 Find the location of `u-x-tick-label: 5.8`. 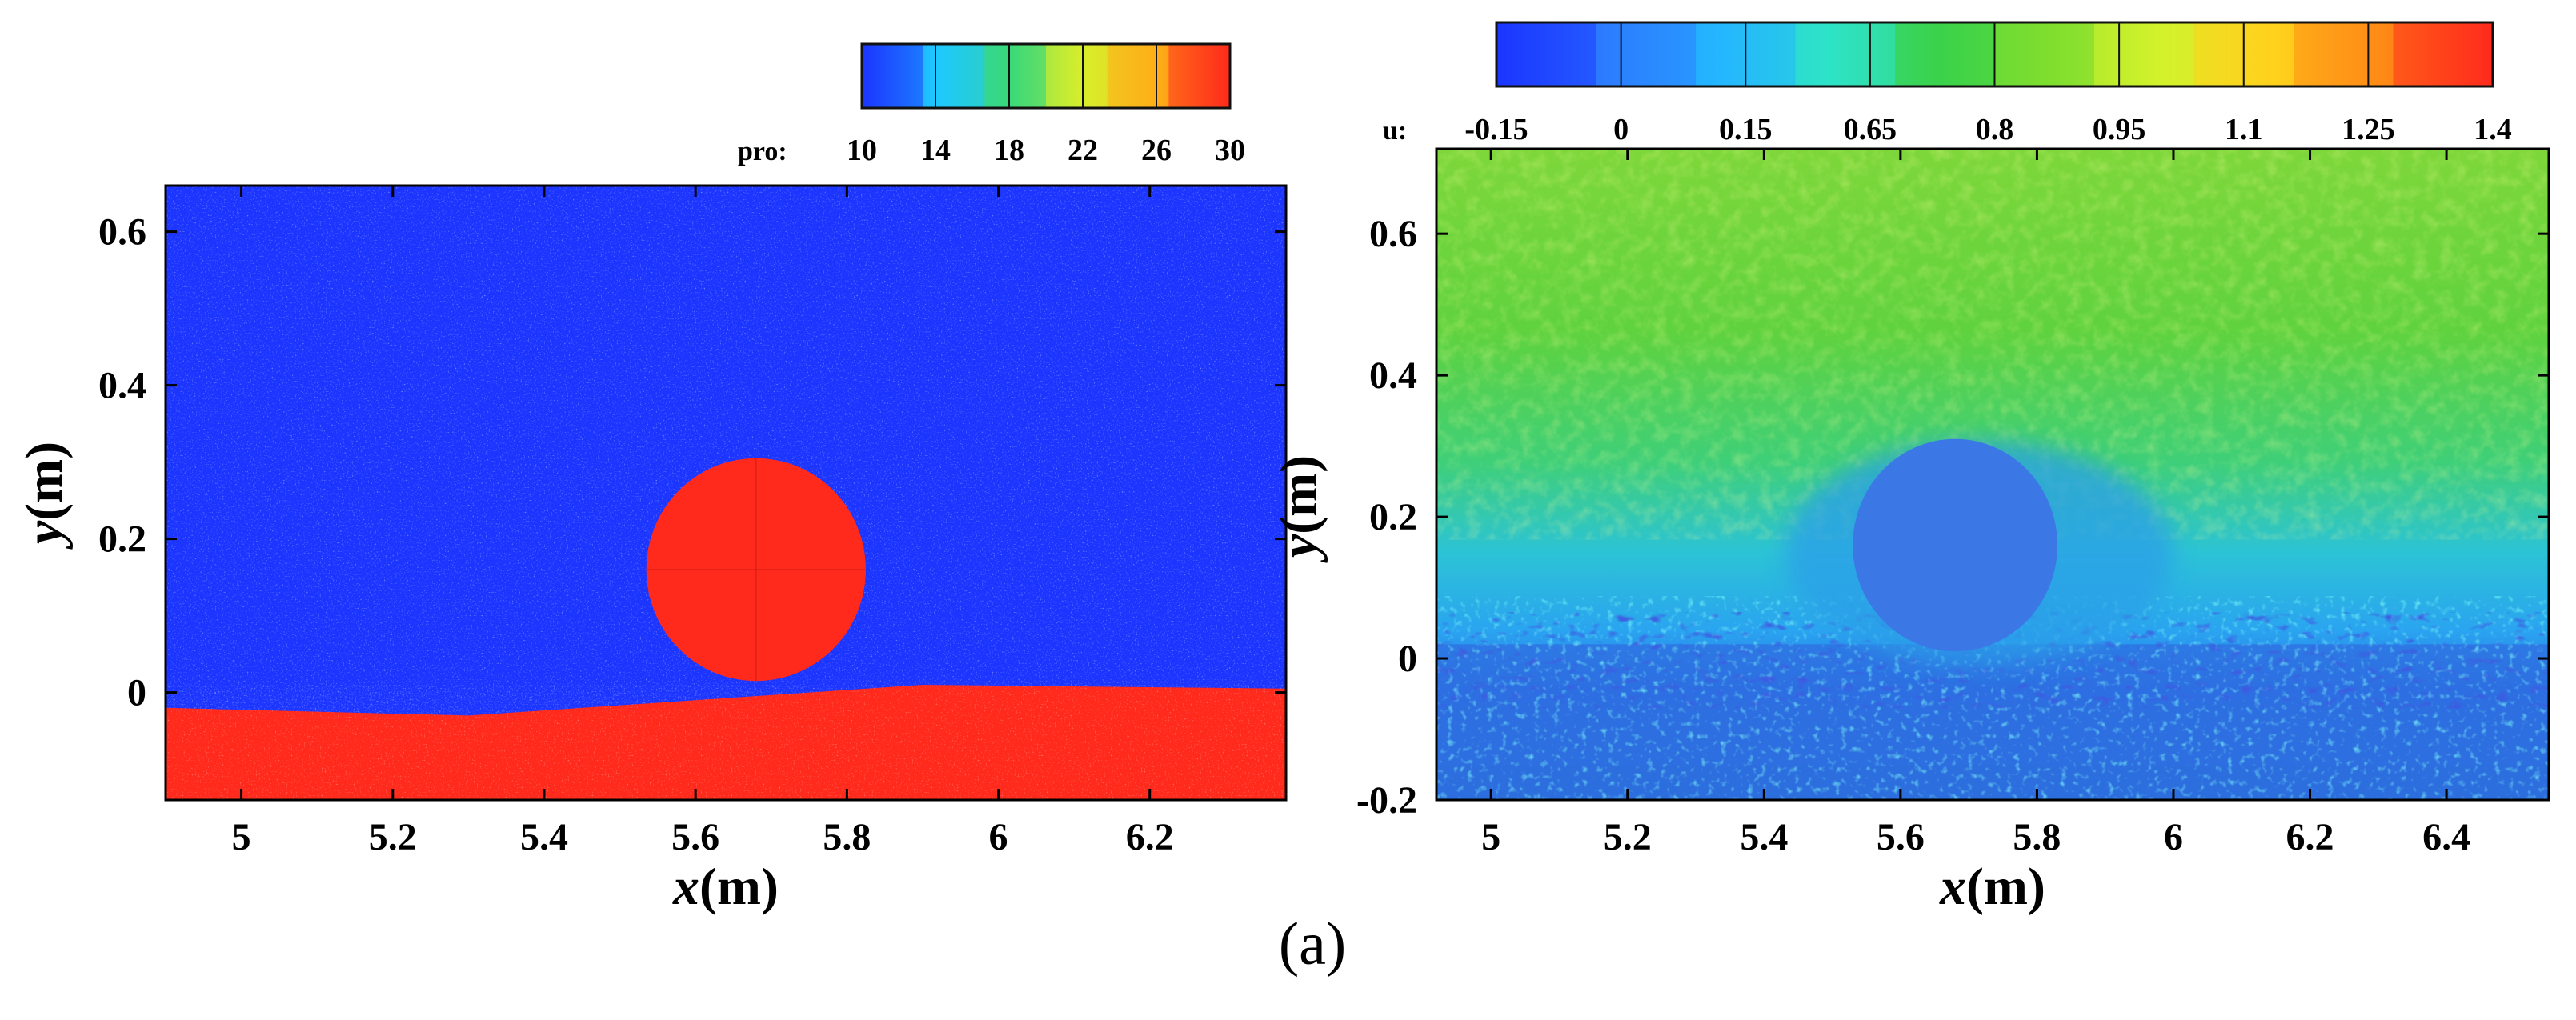

u-x-tick-label: 5.8 is located at coordinates (2037, 837).